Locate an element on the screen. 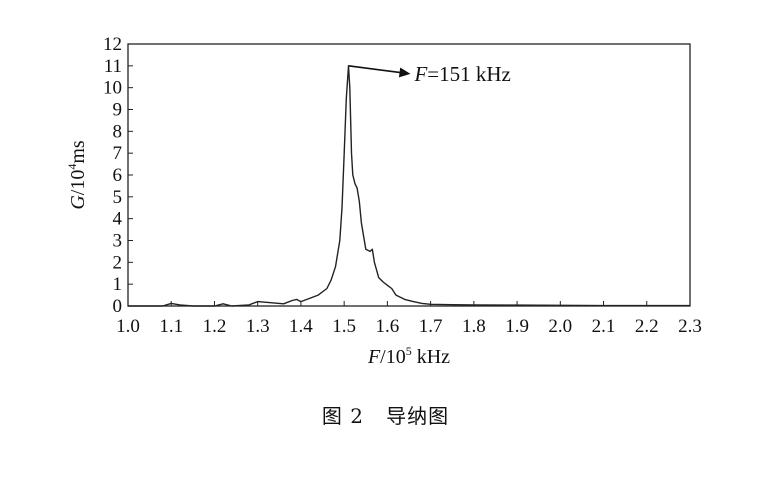 The image size is (771, 488). annotation-label: F=151 kHz is located at coordinates (461, 74).